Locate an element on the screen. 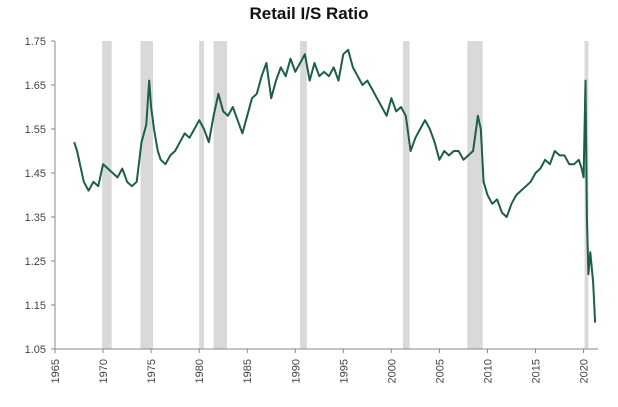 This screenshot has height=407, width=618. x-tick-label: 2020 is located at coordinates (585, 371).